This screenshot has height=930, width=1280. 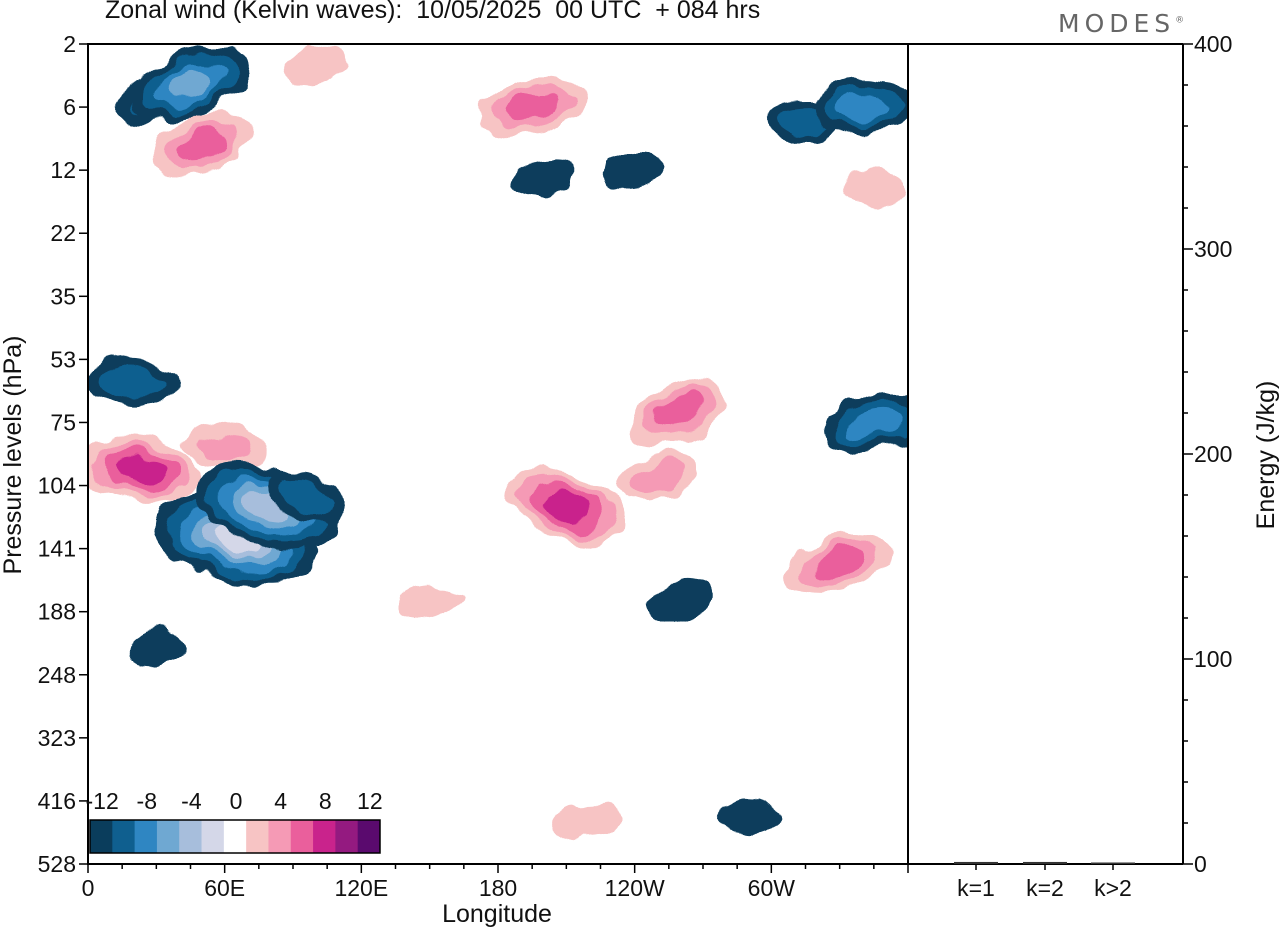 I want to click on energy-category-label: k=2, so click(x=1045, y=888).